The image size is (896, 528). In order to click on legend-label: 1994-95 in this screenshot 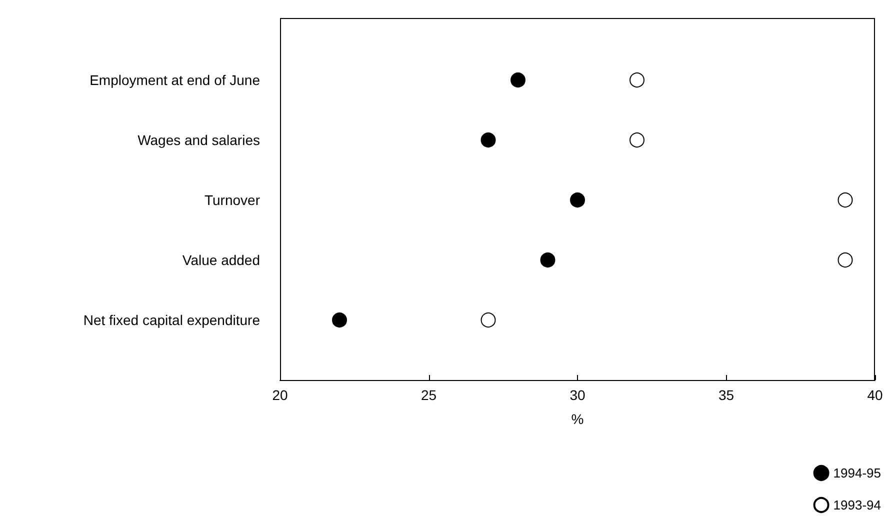, I will do `click(857, 473)`.